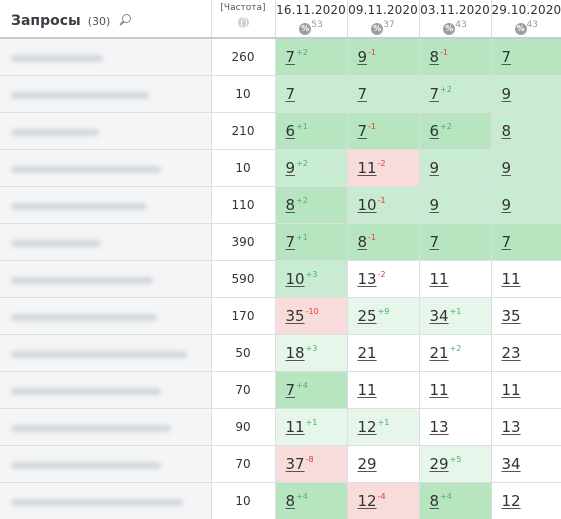  Describe the element at coordinates (455, 500) in the screenshot. I see `position-cell: 8+4` at that location.